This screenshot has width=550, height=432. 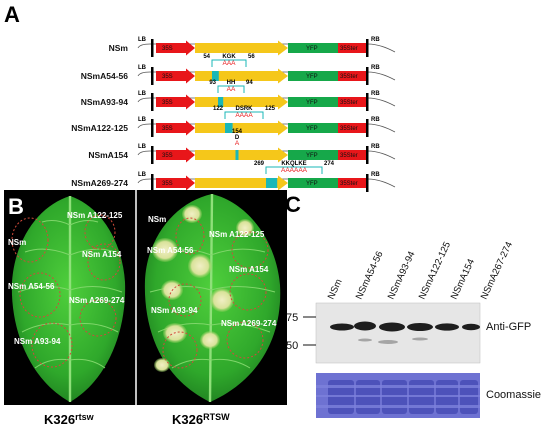 I want to click on mutation-site, so click(x=221, y=102).